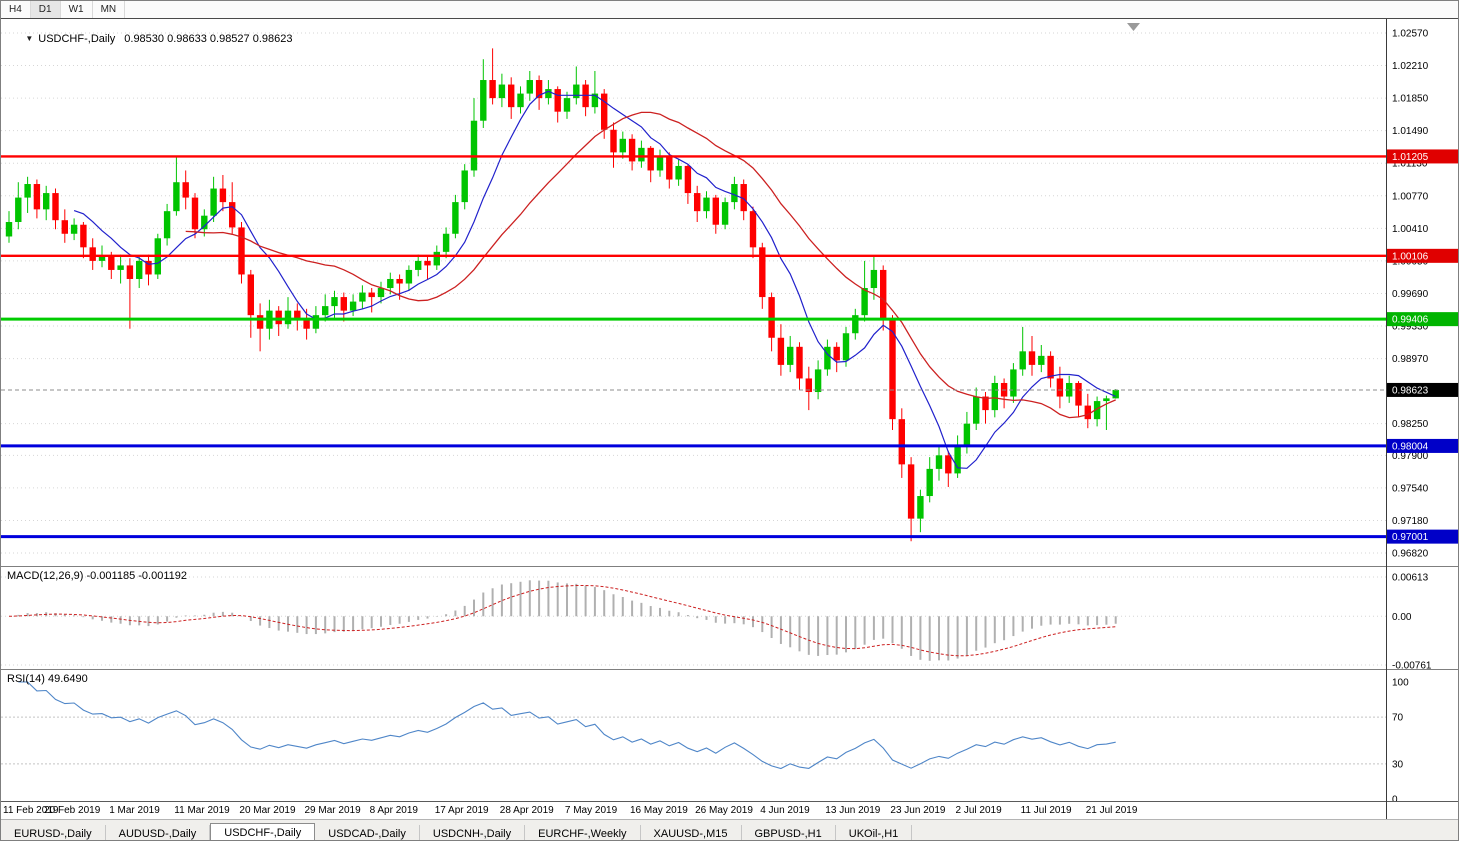 The height and width of the screenshot is (841, 1459). Describe the element at coordinates (29, 38) in the screenshot. I see `collapse-panel-icon: ▼` at that location.